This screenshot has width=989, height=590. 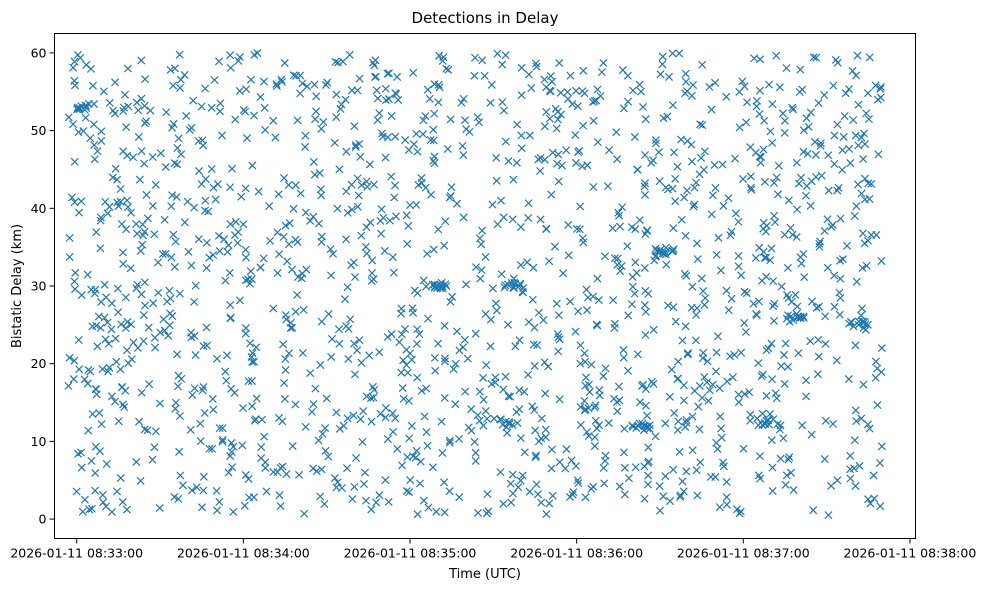 I want to click on x-tick-label: 2026-01-11 08:37:00, so click(x=743, y=553).